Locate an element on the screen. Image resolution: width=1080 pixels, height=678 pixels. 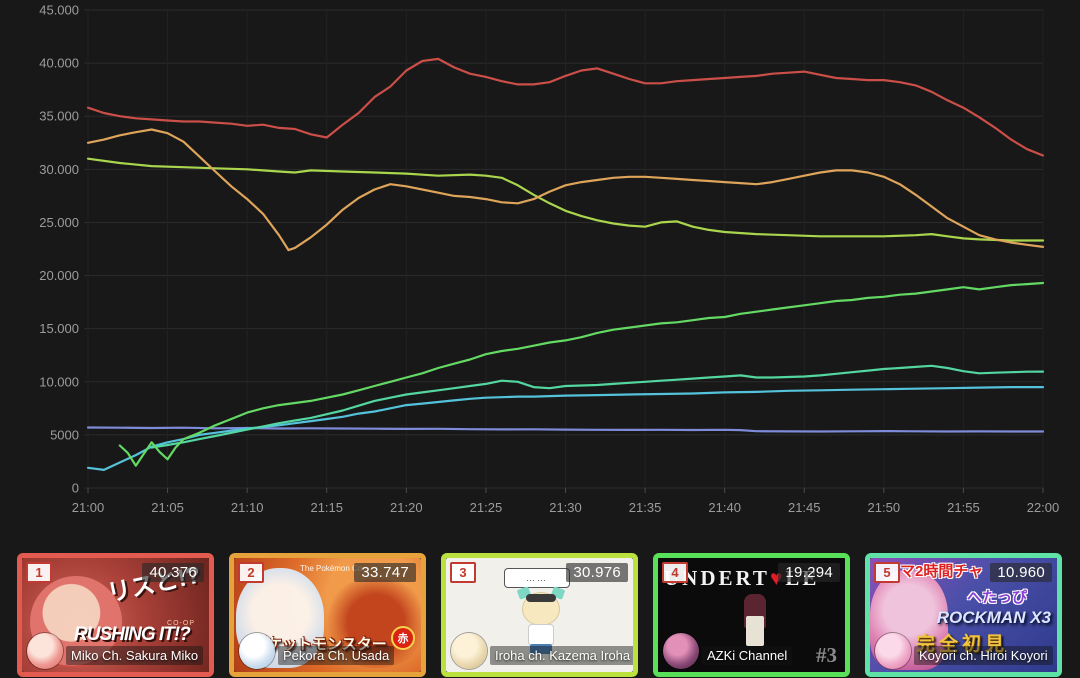
rank-badge: 4 is located at coordinates (675, 572).